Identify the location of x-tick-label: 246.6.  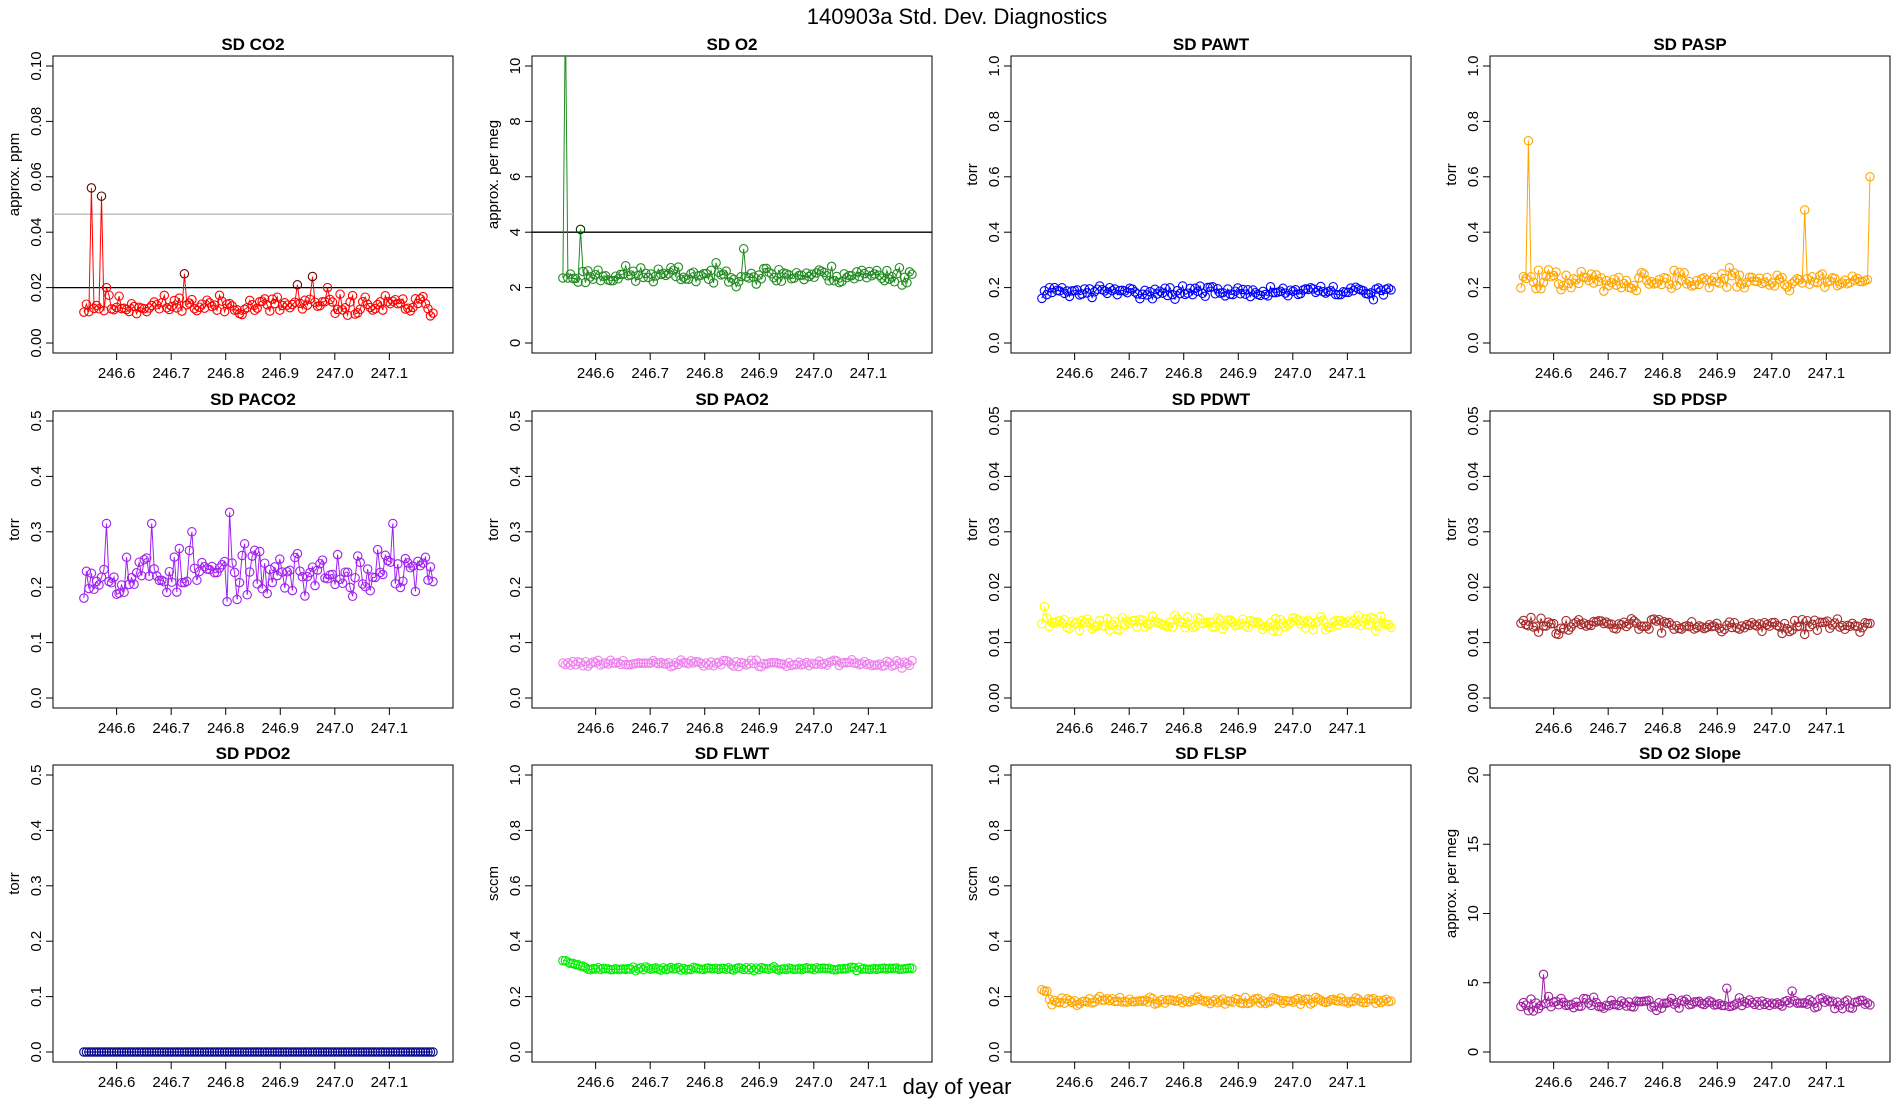
(1554, 728).